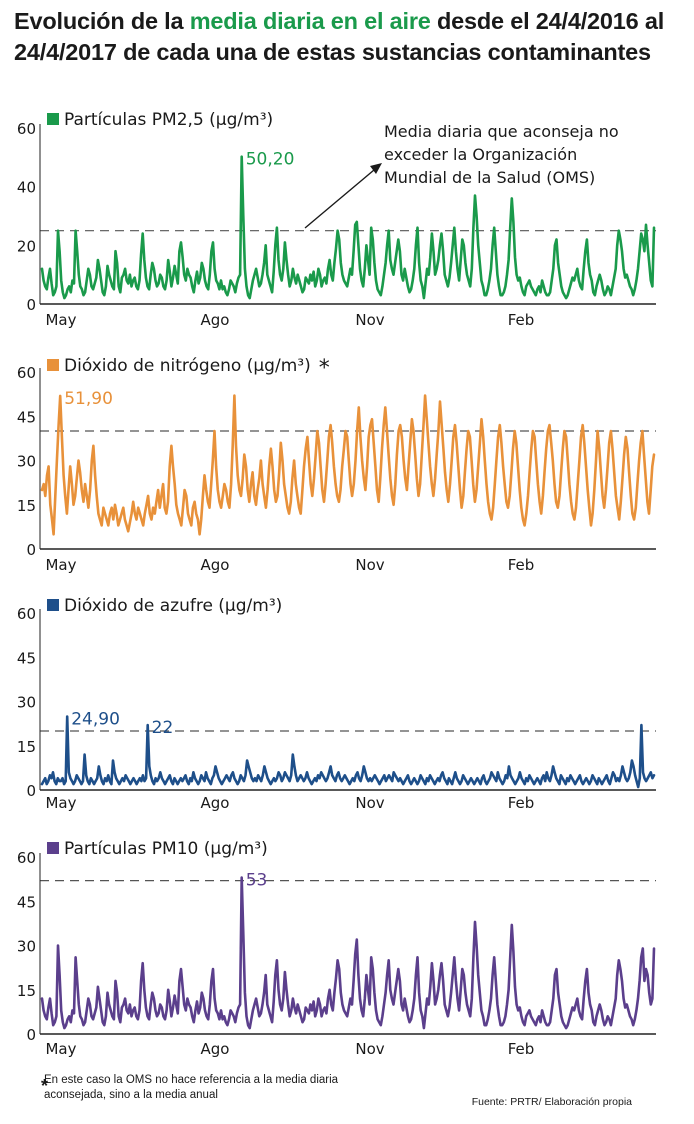 This screenshot has width=694, height=1124. Describe the element at coordinates (31, 305) in the screenshot. I see `panel-1-y-tick-label: 0` at that location.